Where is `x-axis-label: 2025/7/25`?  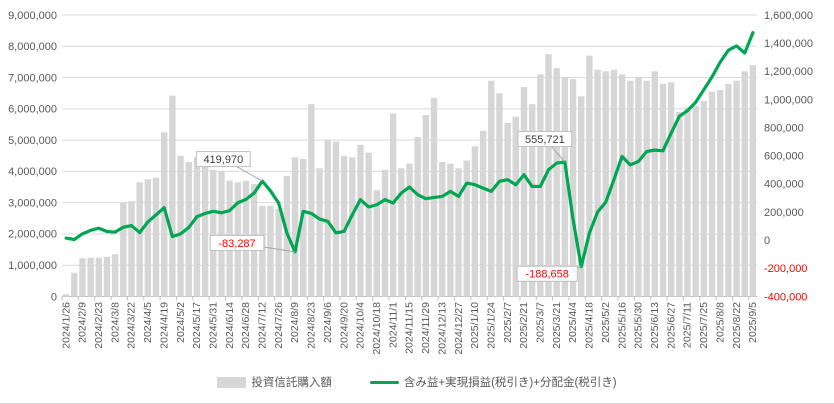 x-axis-label: 2025/7/25 is located at coordinates (704, 325).